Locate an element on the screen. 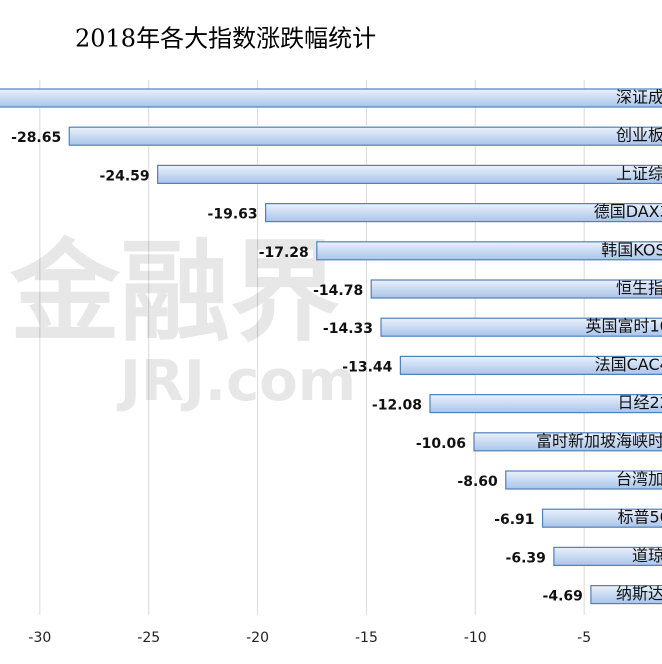 The width and height of the screenshot is (662, 664). value-label: -24.59 is located at coordinates (125, 176).